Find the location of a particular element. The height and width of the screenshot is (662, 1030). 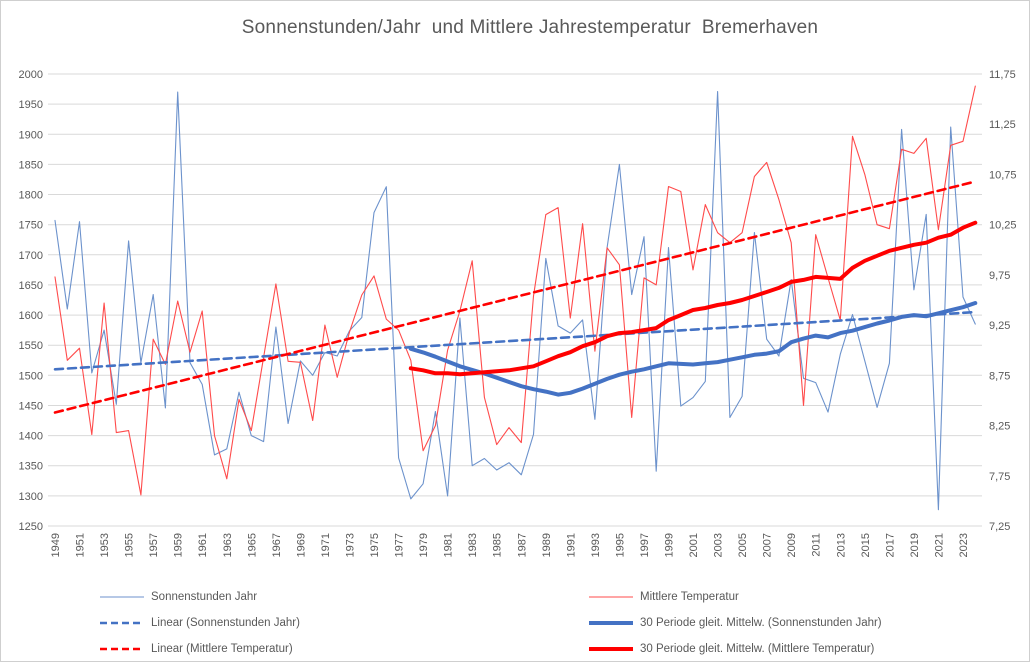

x-axis-tick-label: 1967 is located at coordinates (277, 545).